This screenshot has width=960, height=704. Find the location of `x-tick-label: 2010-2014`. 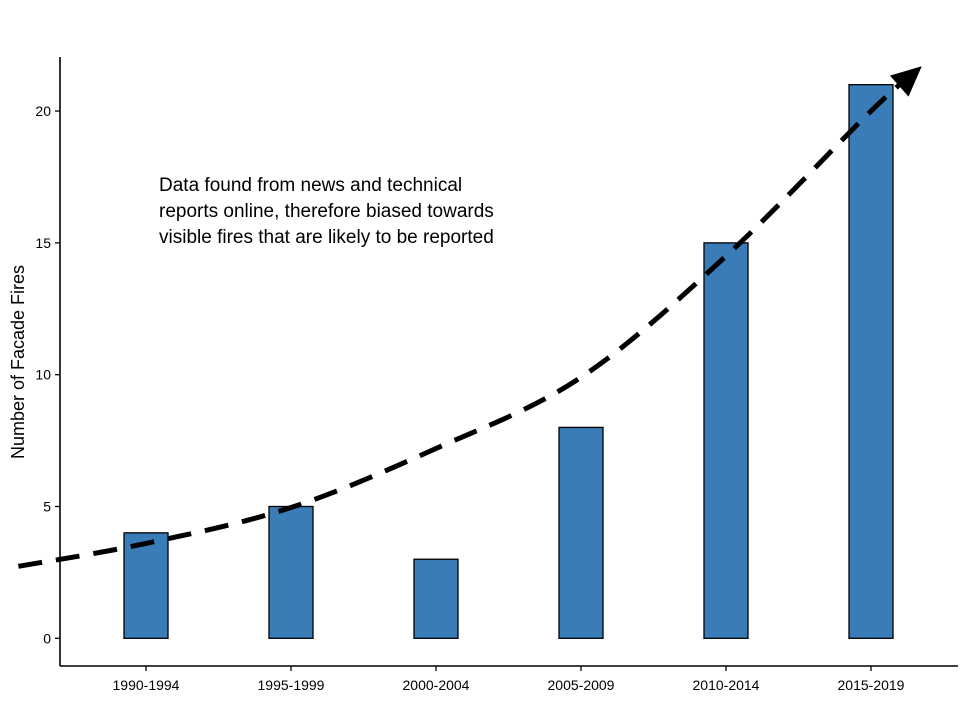

x-tick-label: 2010-2014 is located at coordinates (726, 685).